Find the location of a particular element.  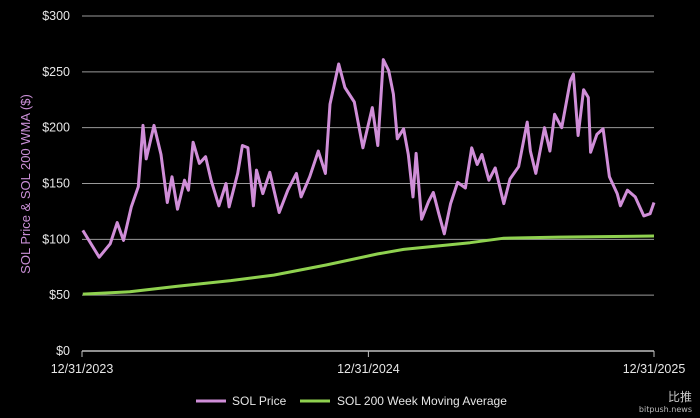

watermark: 比推 bitpush.news is located at coordinates (665, 401).